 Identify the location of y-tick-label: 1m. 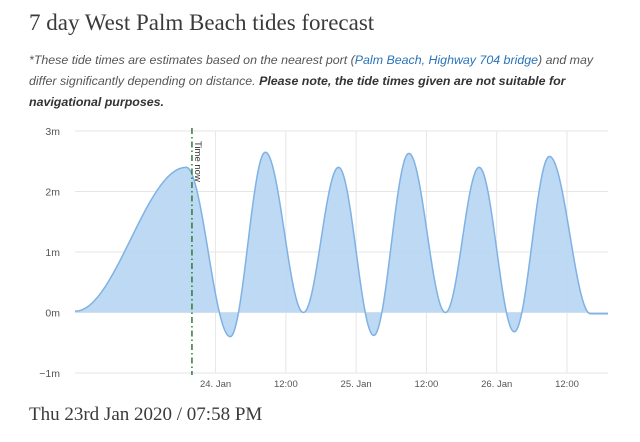
(52, 253).